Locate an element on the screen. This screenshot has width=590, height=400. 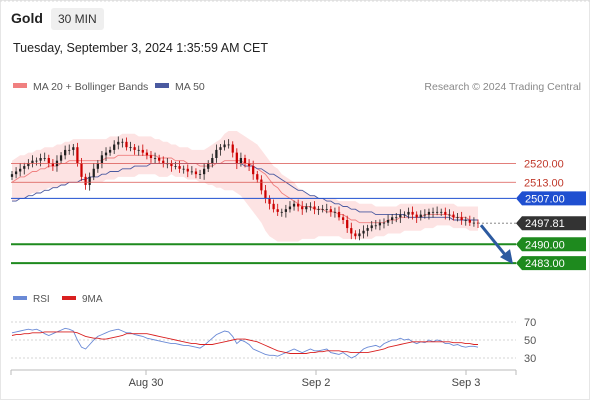
x-tick-label: Aug 30 is located at coordinates (146, 383).